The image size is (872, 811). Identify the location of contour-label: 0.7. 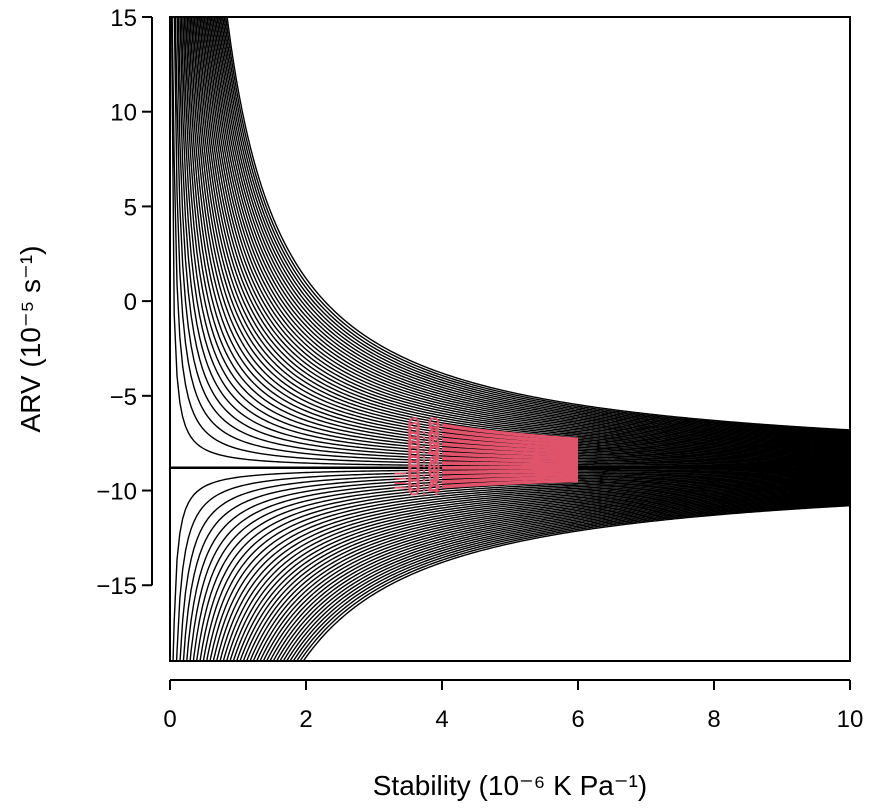
(423, 436).